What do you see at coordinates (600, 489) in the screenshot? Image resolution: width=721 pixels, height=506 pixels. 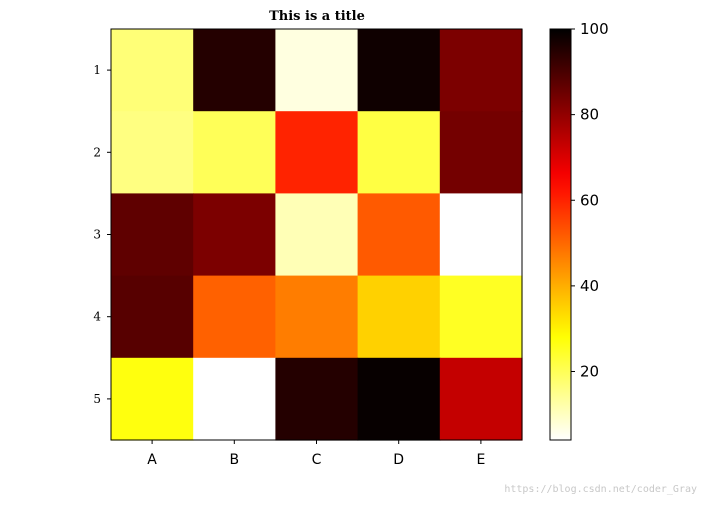 I see `watermark-text: https://blog.csdn.net/coder_Gray` at bounding box center [600, 489].